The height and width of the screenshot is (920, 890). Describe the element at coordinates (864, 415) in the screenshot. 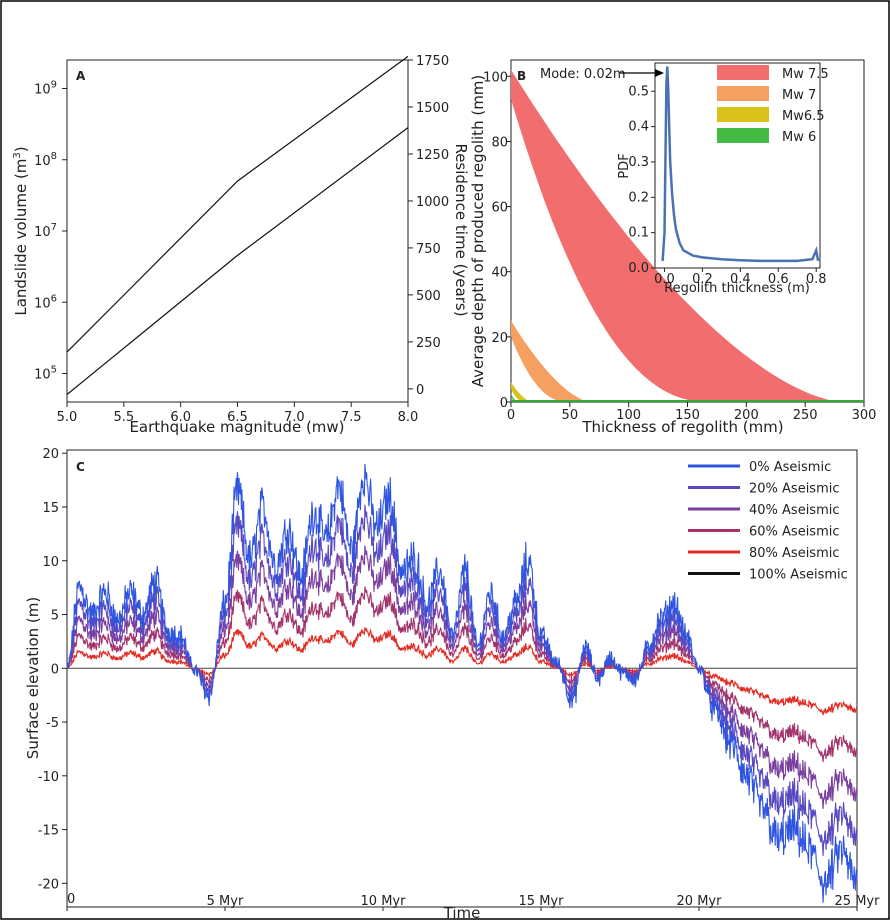

I see `b-x-tick-label: 300` at that location.